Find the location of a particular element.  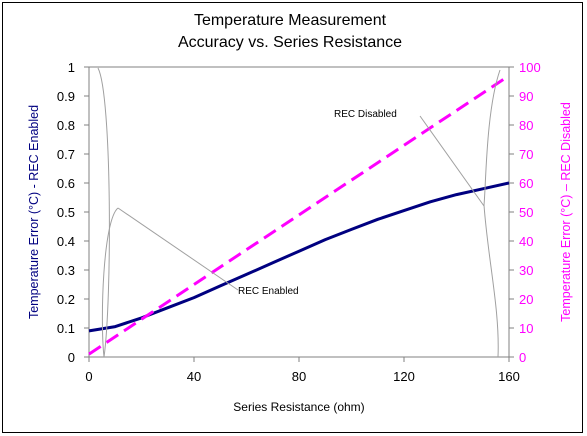

y-right-tick-label: 30 is located at coordinates (526, 270).